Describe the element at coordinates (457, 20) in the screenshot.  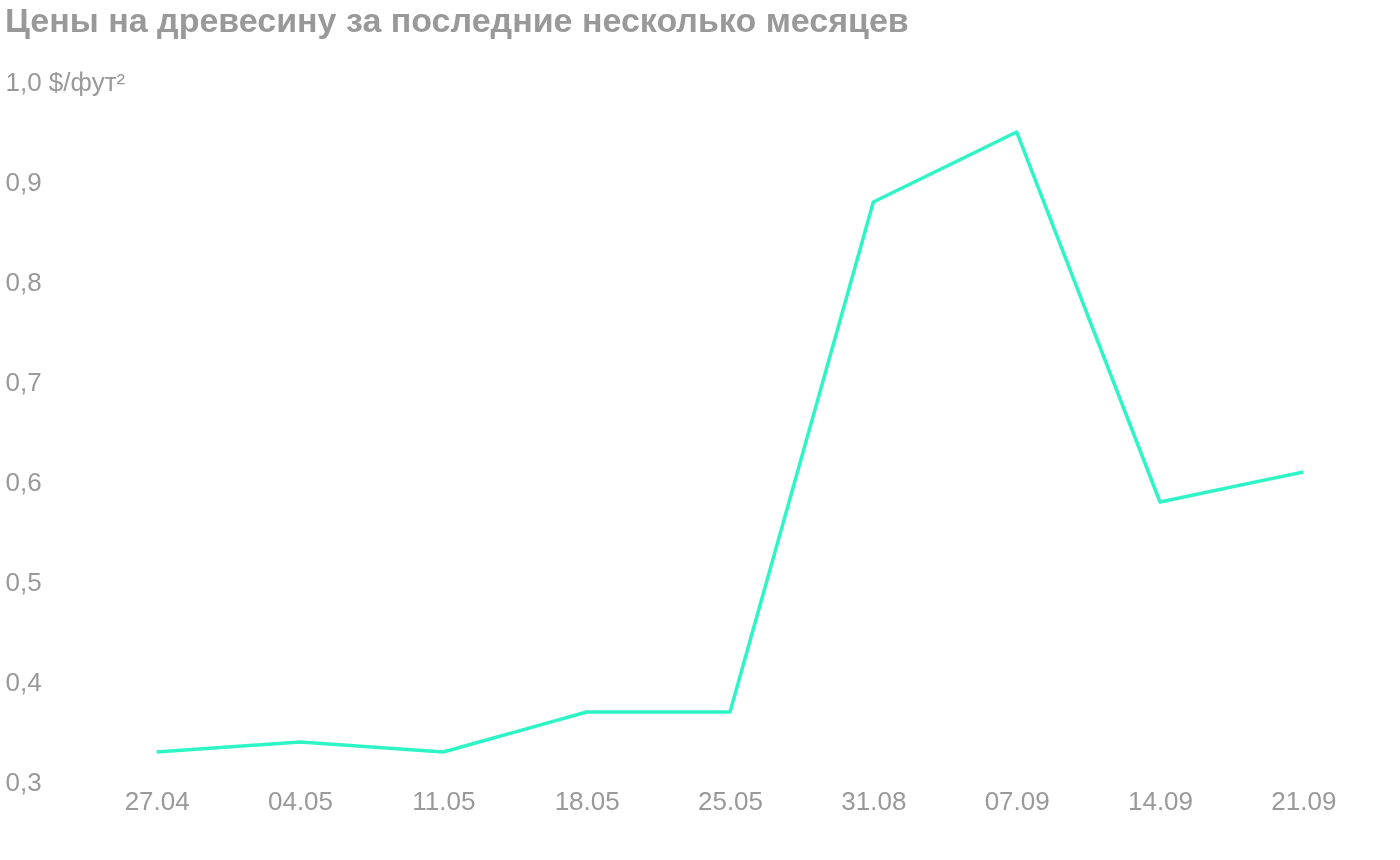
I see `chart-title: Цены на древесину за последние несколько месяцев` at that location.